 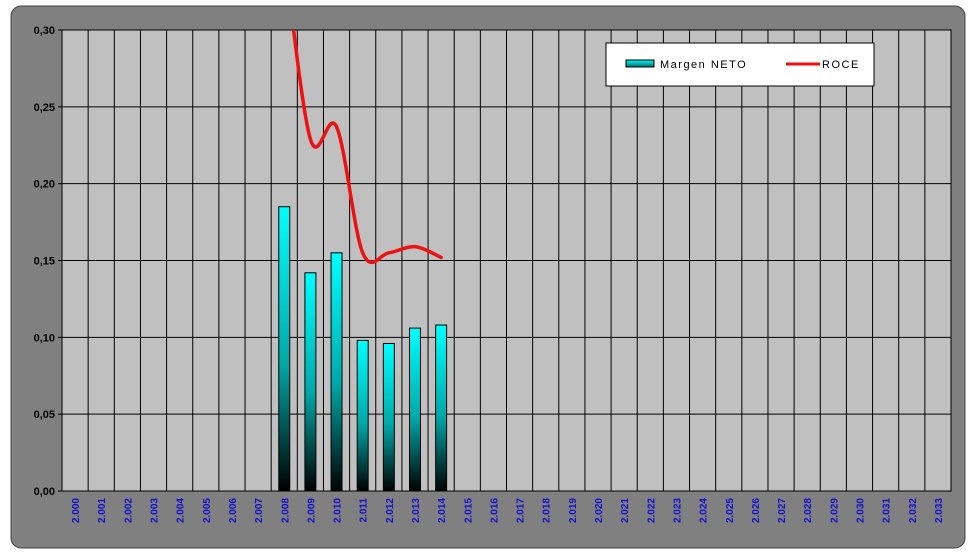 I want to click on x-tick-label: 2.030, so click(x=860, y=510).